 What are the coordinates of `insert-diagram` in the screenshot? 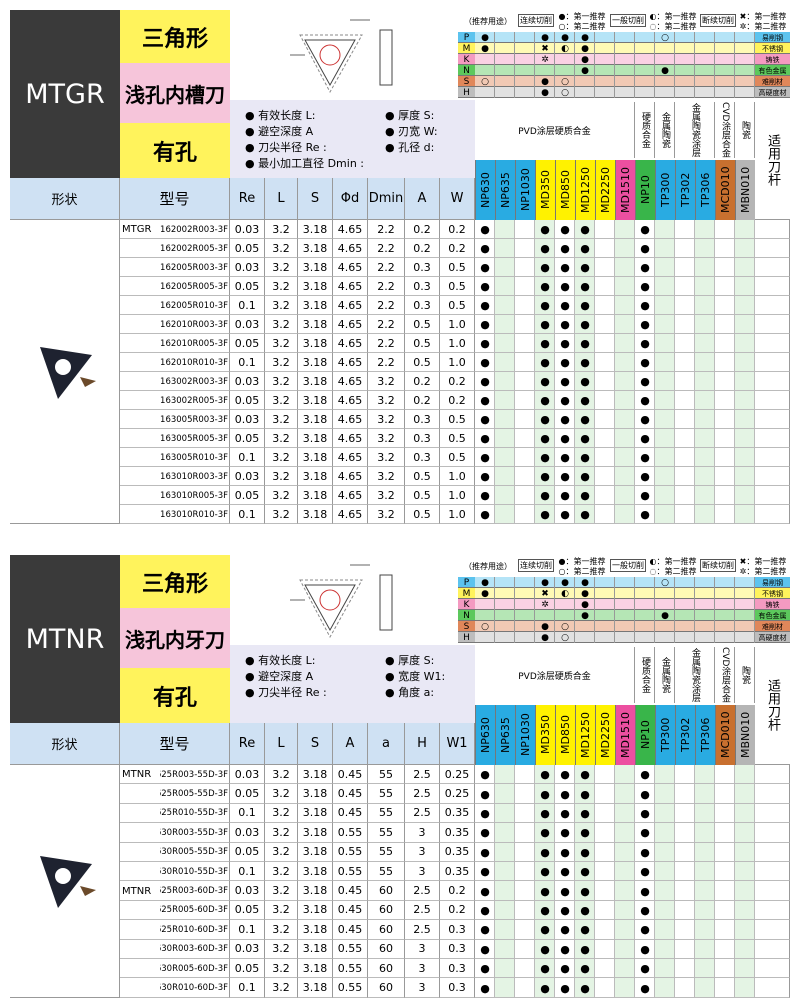 It's located at (344, 55).